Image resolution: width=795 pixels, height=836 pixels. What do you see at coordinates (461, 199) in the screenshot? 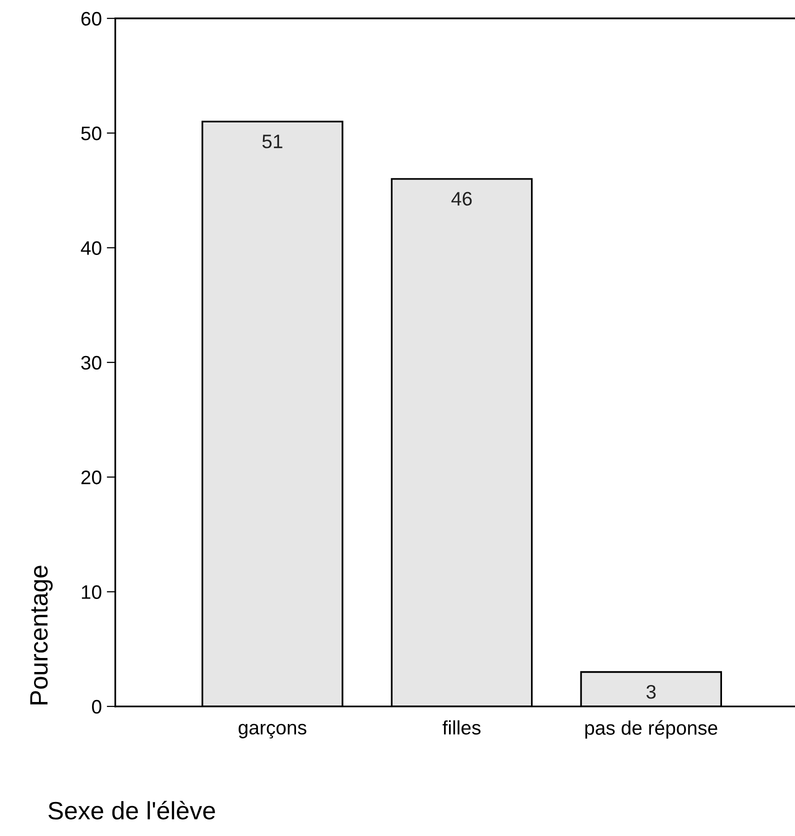
I see `data-label: 46` at bounding box center [461, 199].